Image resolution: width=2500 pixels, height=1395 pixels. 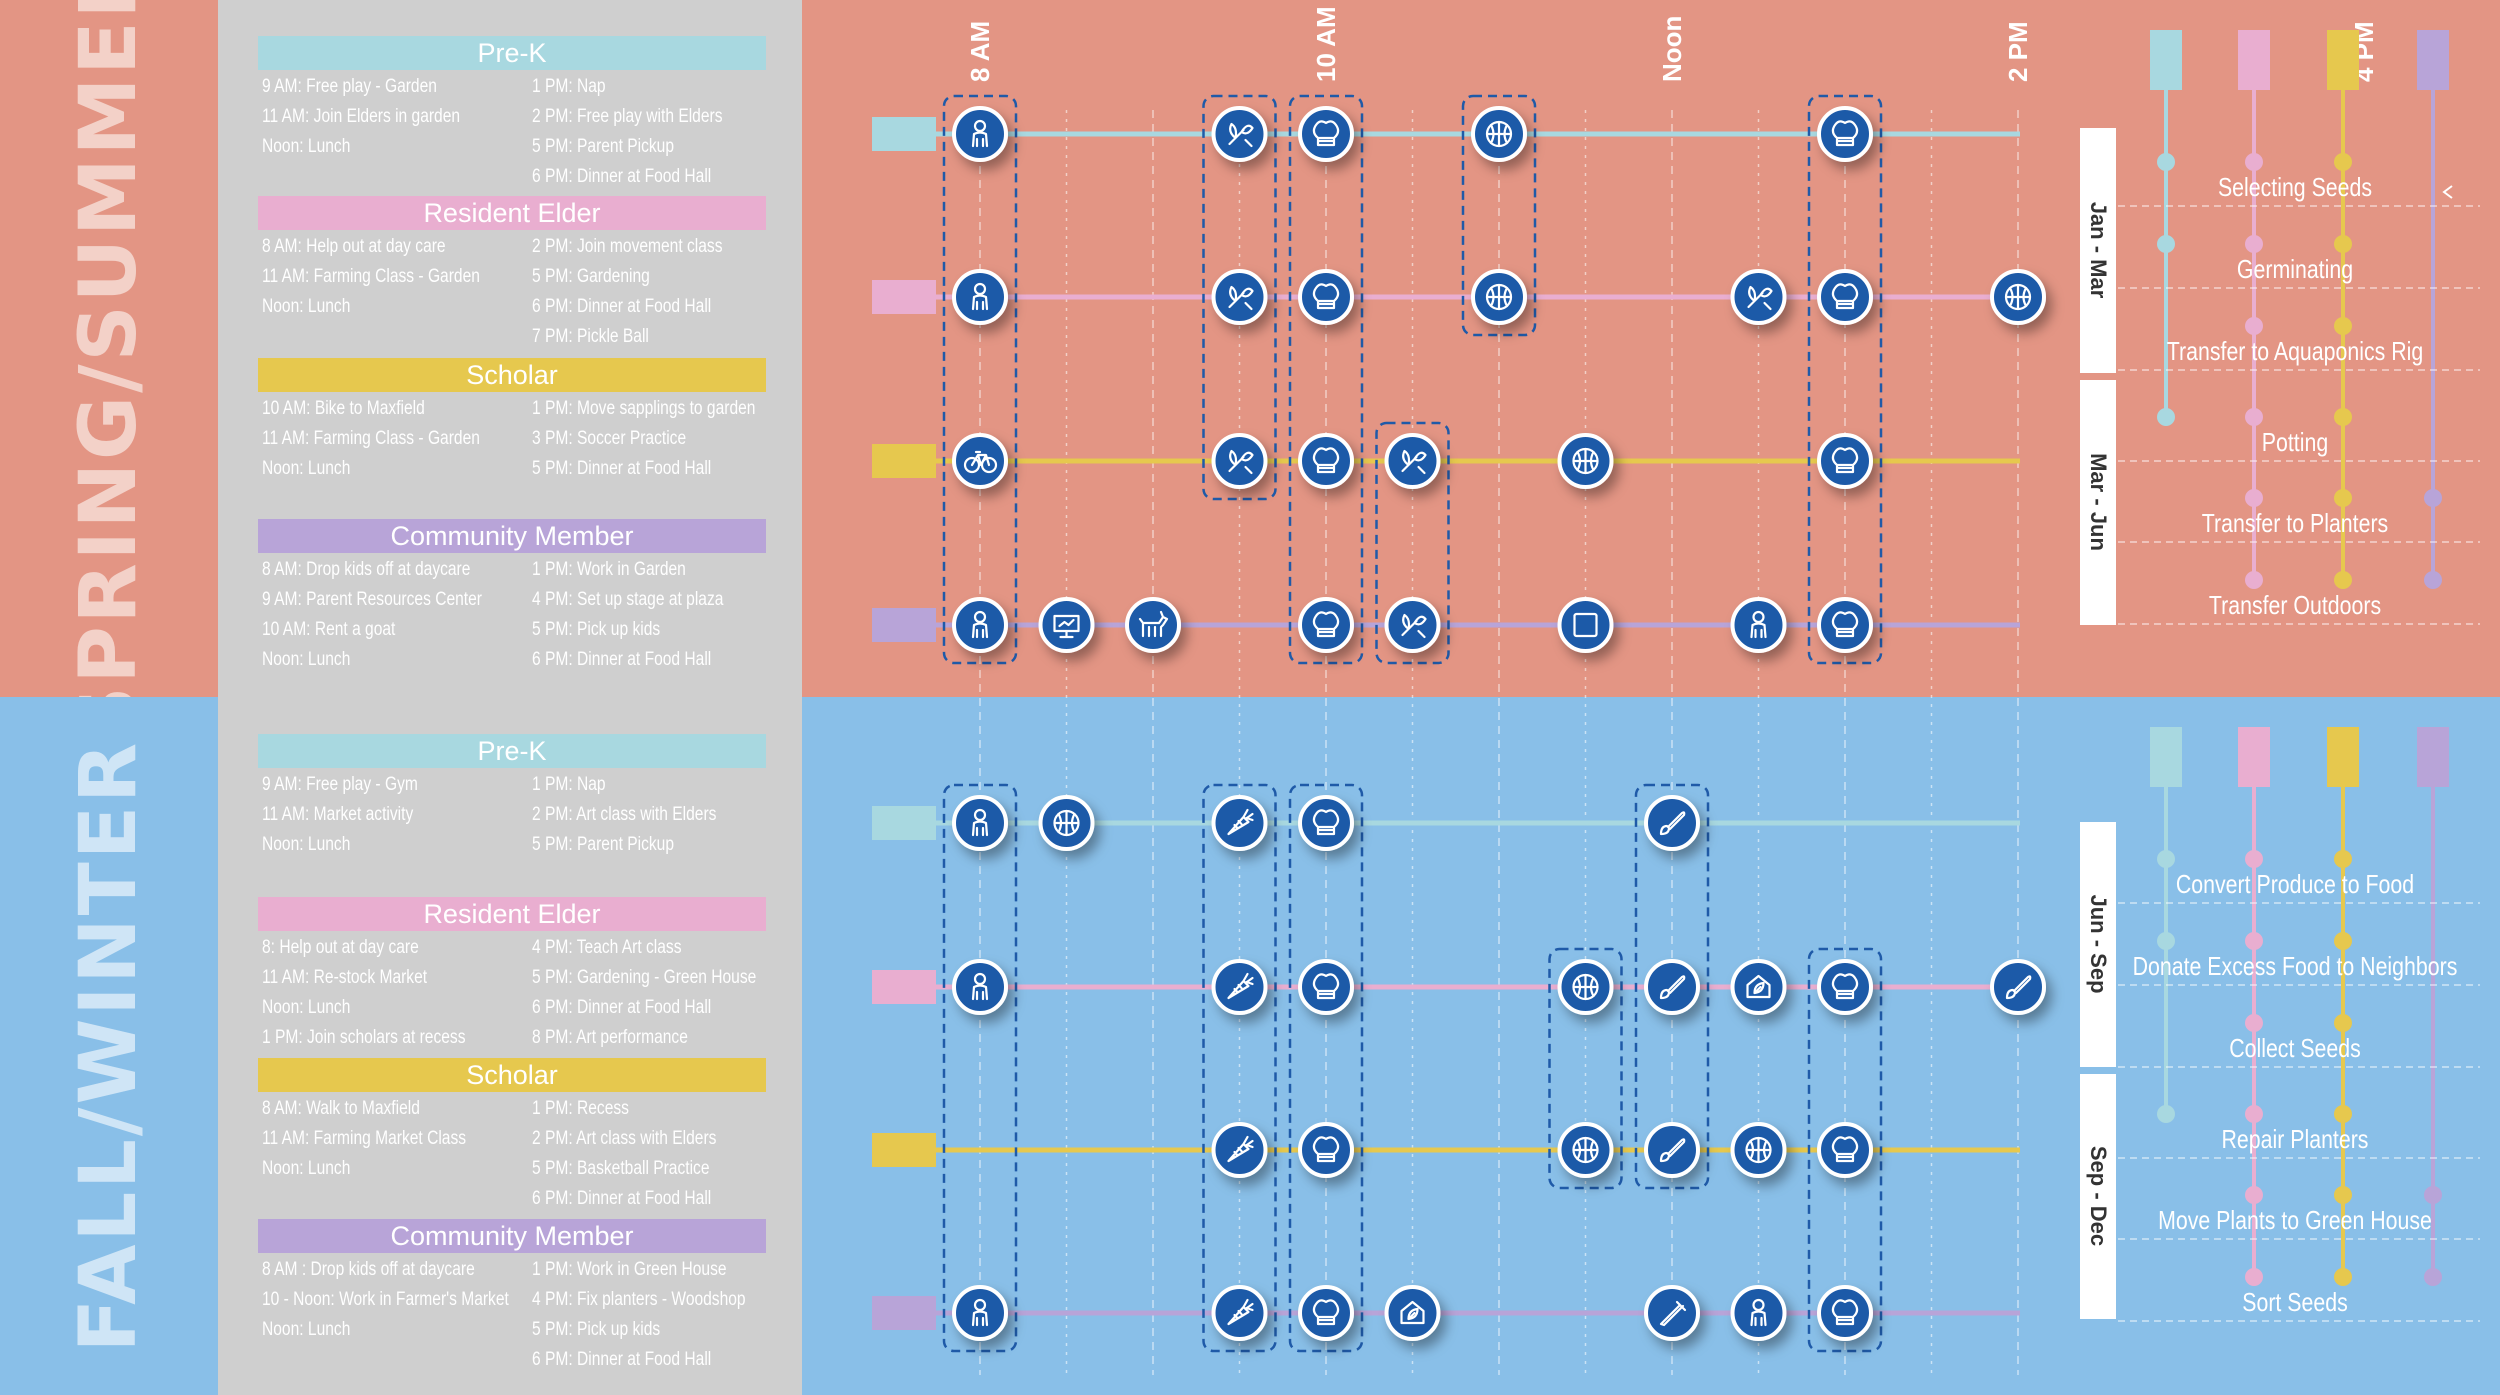 What do you see at coordinates (385, 1299) in the screenshot?
I see `schedule-line: 10 - Noon: Work in Farmer's Market` at bounding box center [385, 1299].